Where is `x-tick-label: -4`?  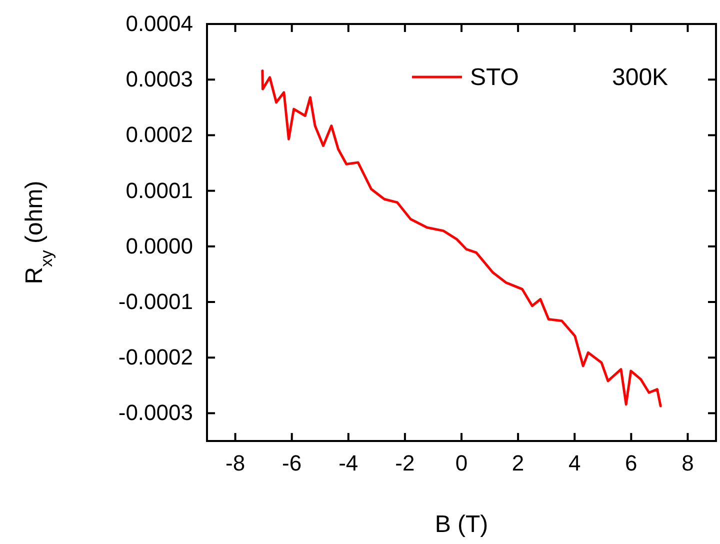
x-tick-label: -4 is located at coordinates (348, 463).